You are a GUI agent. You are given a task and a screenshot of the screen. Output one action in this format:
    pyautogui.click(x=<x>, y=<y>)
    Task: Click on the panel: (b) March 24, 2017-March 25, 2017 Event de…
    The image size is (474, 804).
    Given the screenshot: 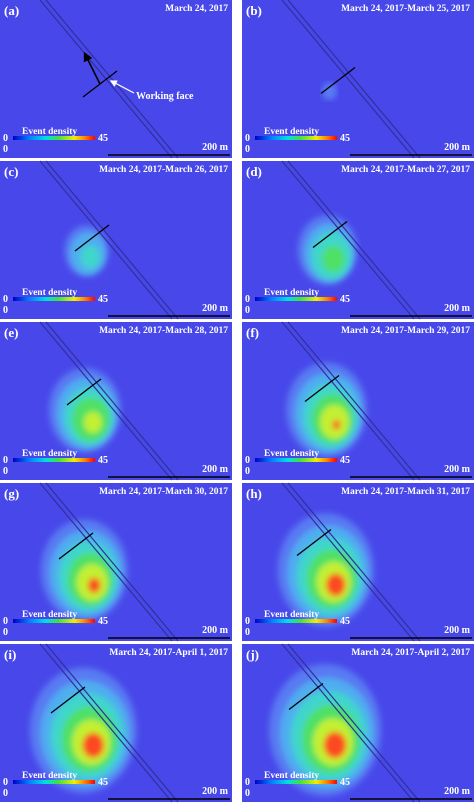 What is the action you would take?
    pyautogui.click(x=358, y=79)
    